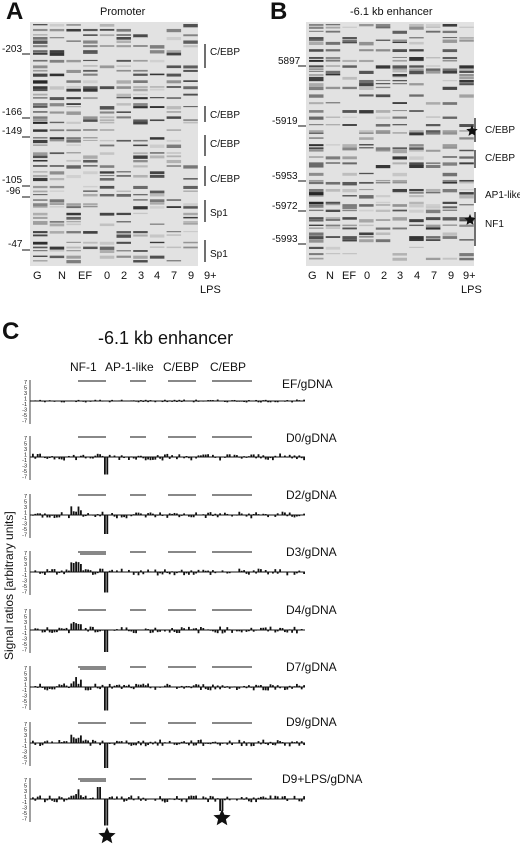 This screenshot has height=846, width=520. I want to click on lane-label: 9, so click(451, 276).